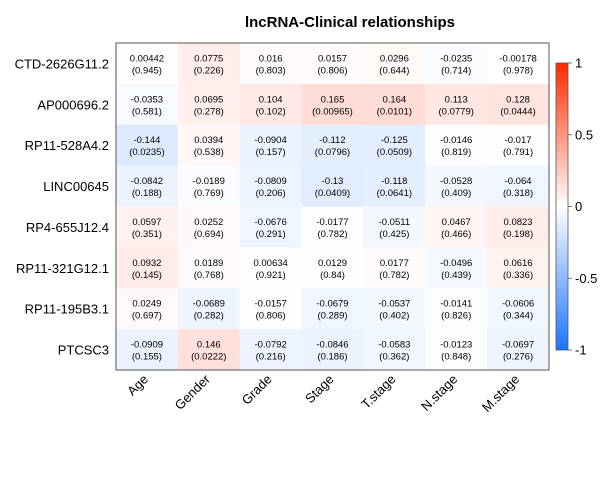  I want to click on cell-pvalue-label: (0.0235), so click(146, 152).